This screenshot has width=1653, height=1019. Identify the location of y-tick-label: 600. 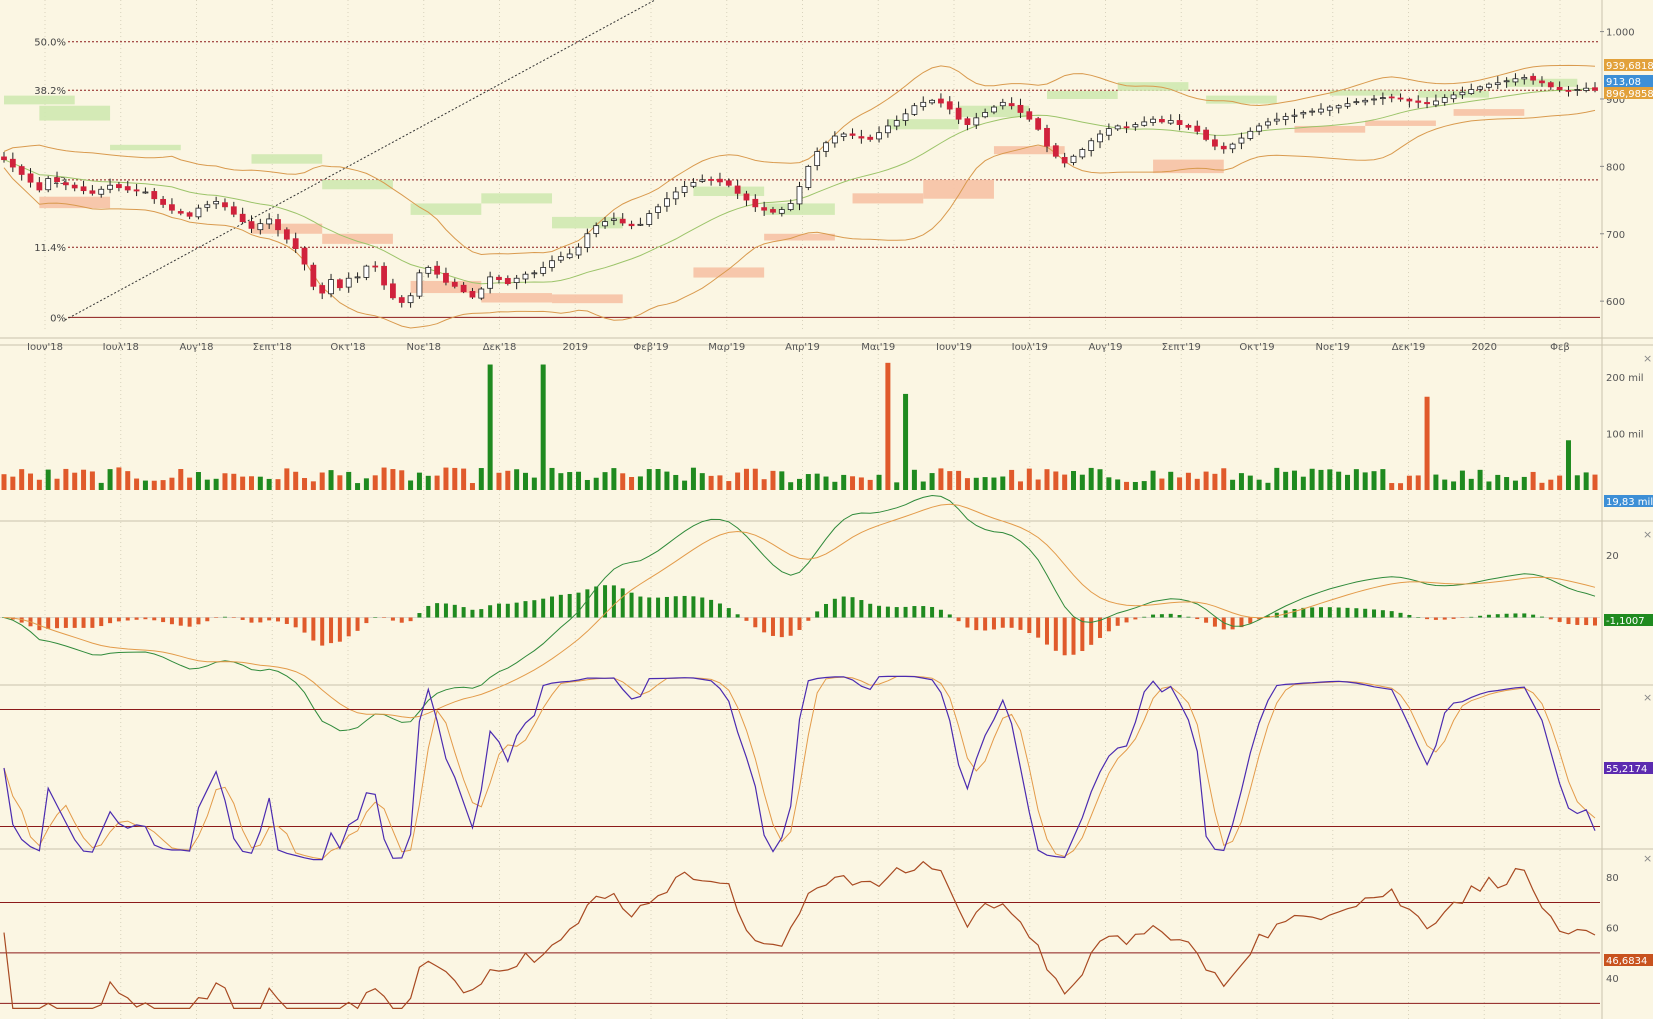
(1615, 302).